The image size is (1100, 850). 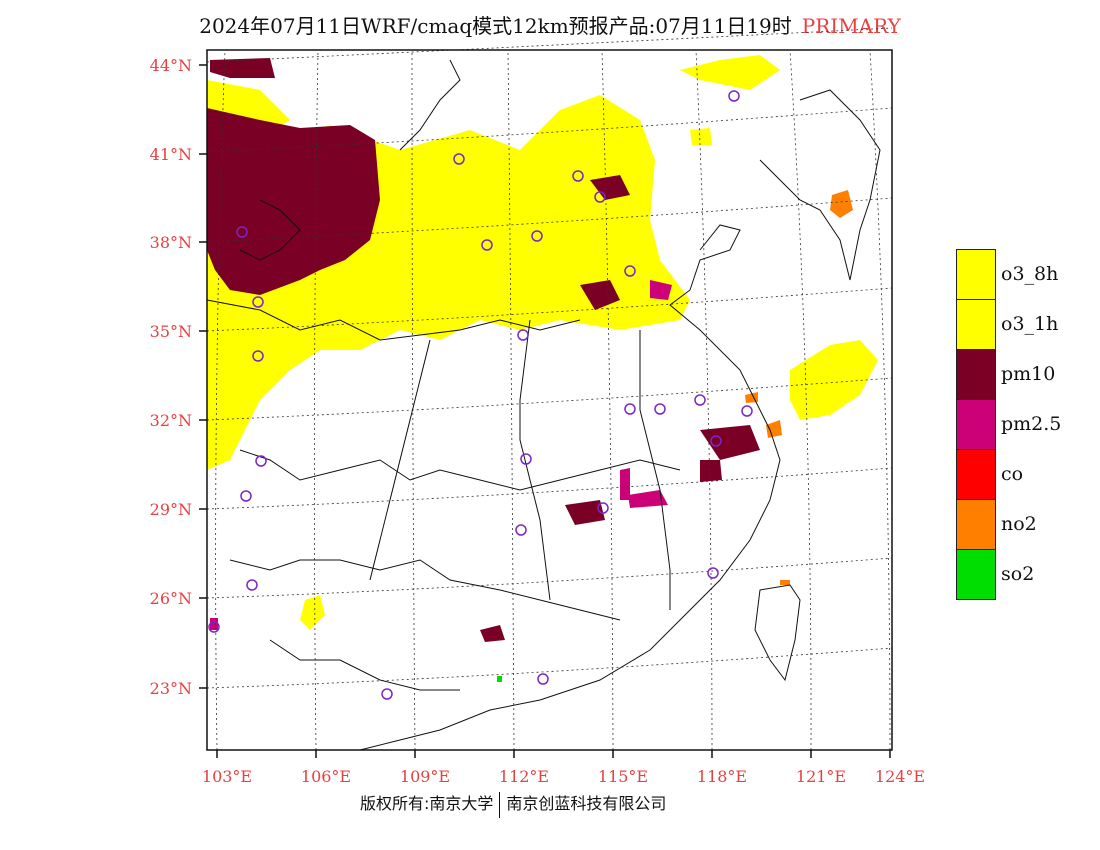 I want to click on no2-patches, so click(x=799, y=387).